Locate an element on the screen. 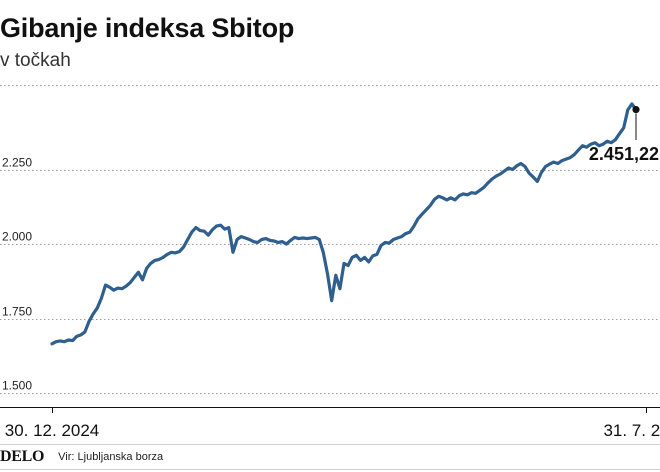  x-axis: 30. 12. 2024 31. 7. 2025 is located at coordinates (330, 423).